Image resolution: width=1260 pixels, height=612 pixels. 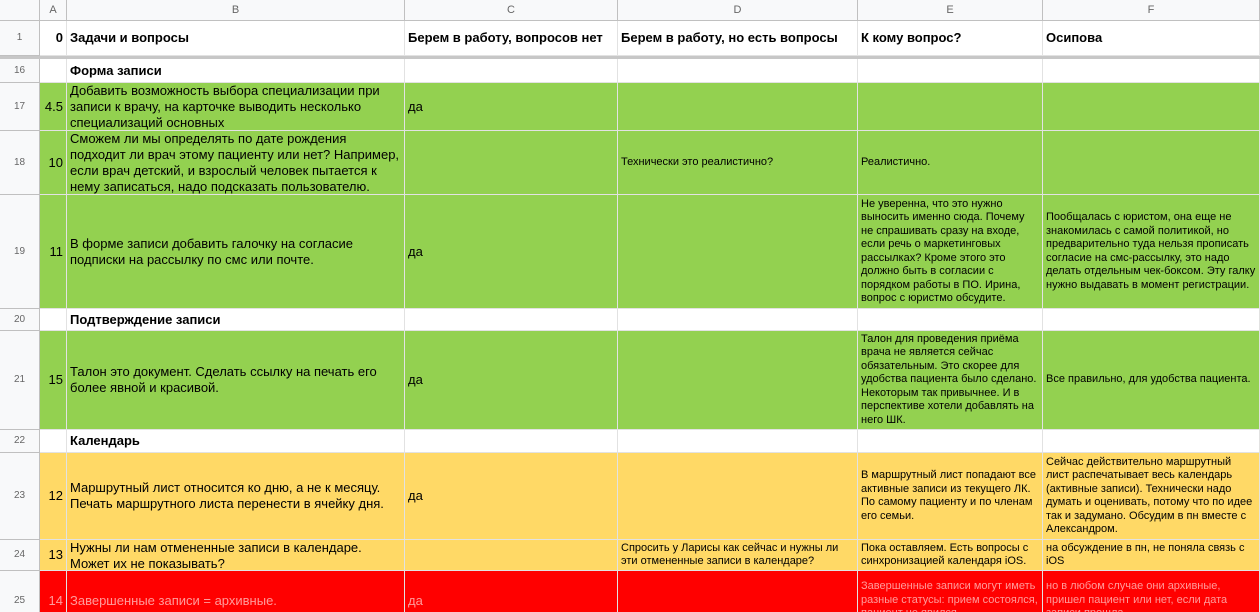 I want to click on cell-text: 12, so click(x=55, y=495).